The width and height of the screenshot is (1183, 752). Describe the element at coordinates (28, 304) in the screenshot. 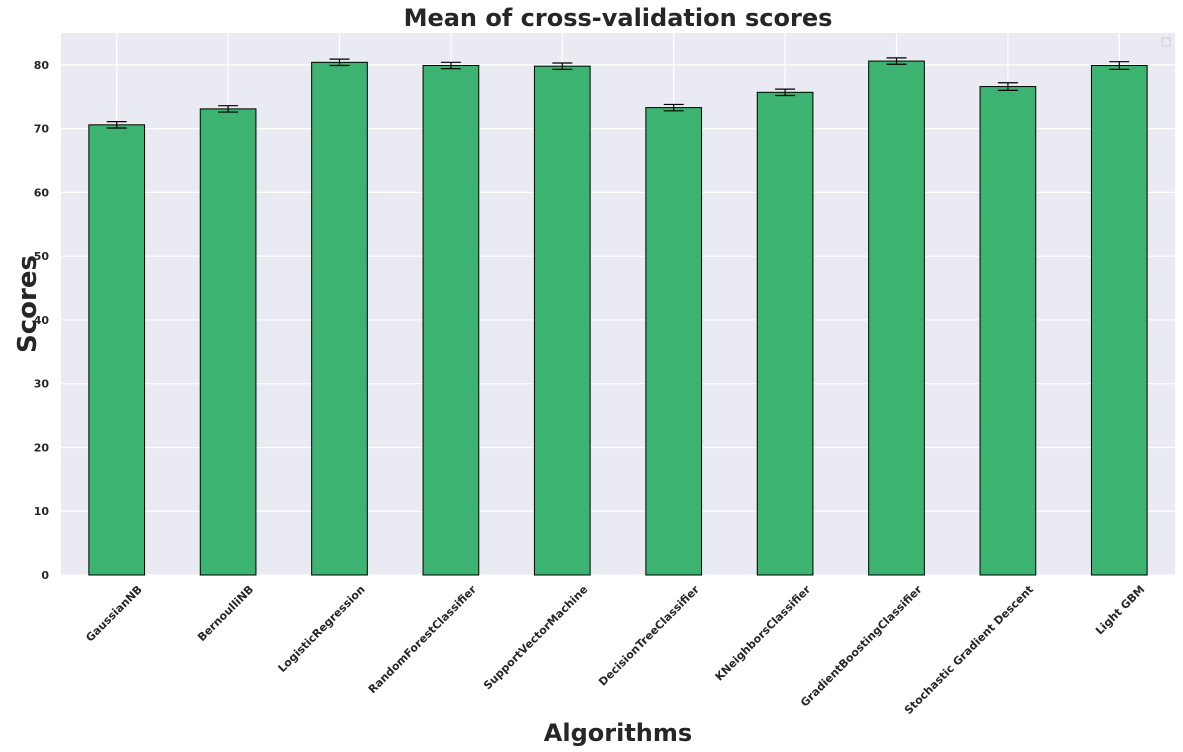

I see `y-axis-label: Scores` at that location.